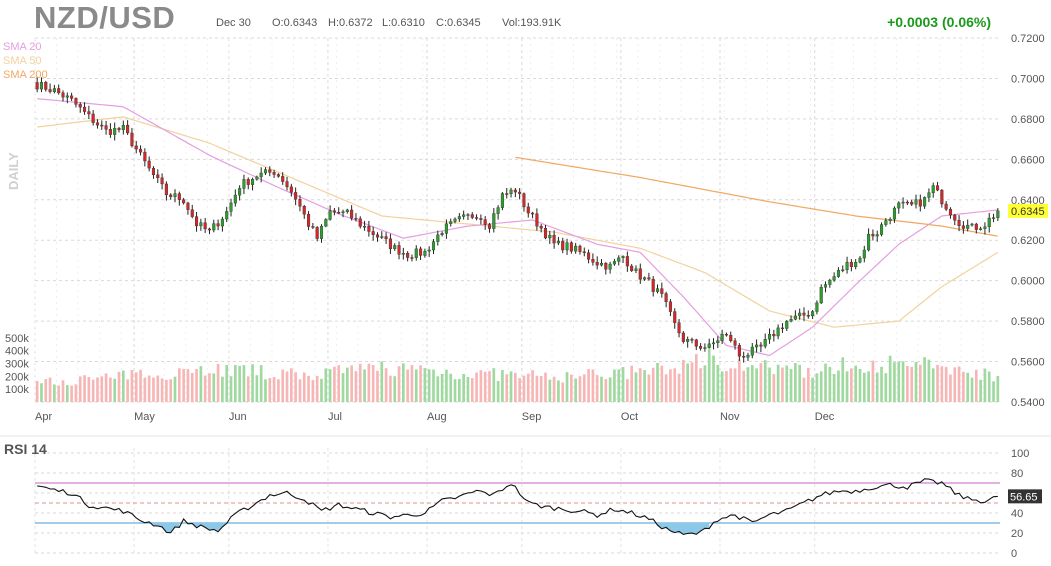  What do you see at coordinates (403, 23) in the screenshot?
I see `low-label: L:0.6310` at bounding box center [403, 23].